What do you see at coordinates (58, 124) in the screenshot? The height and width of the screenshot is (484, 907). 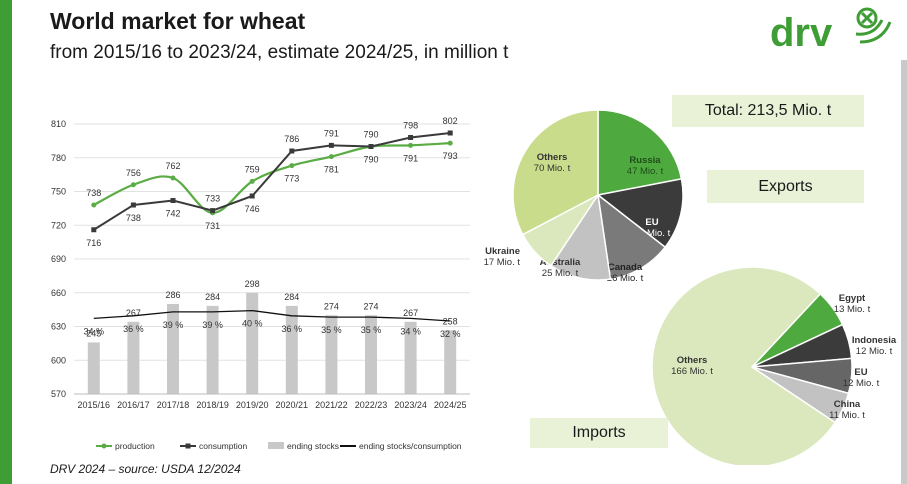 I see `y-tick-label: 810` at bounding box center [58, 124].